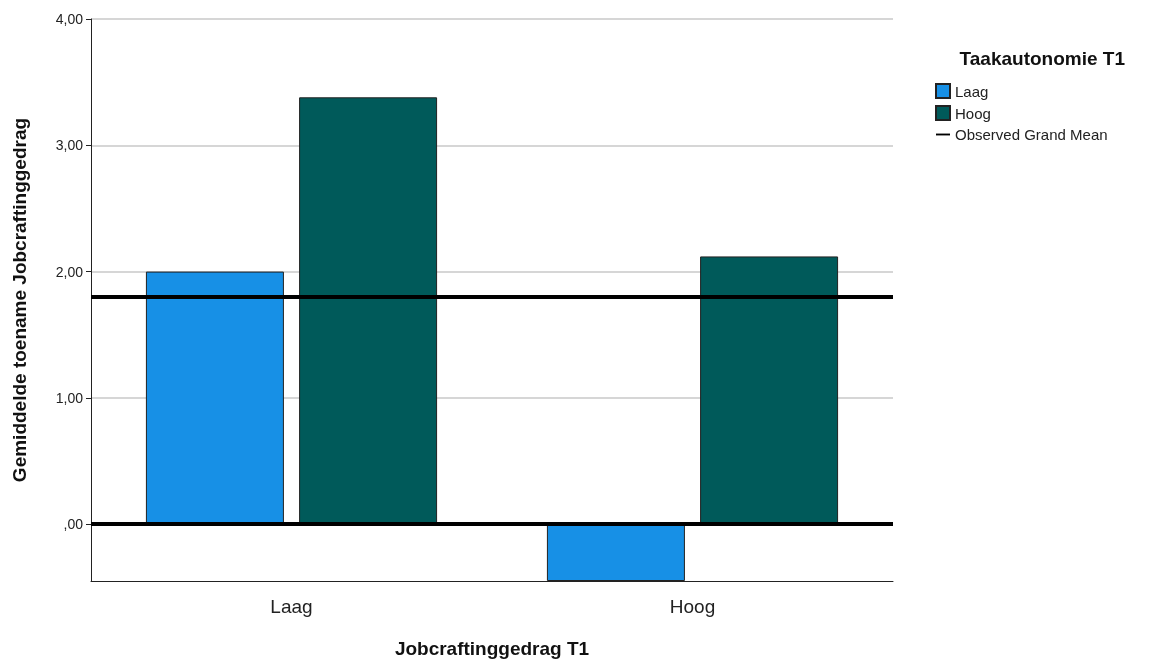 The image size is (1150, 663). Describe the element at coordinates (492, 648) in the screenshot. I see `x-axis-title: Jobcraftinggedrag T1` at that location.